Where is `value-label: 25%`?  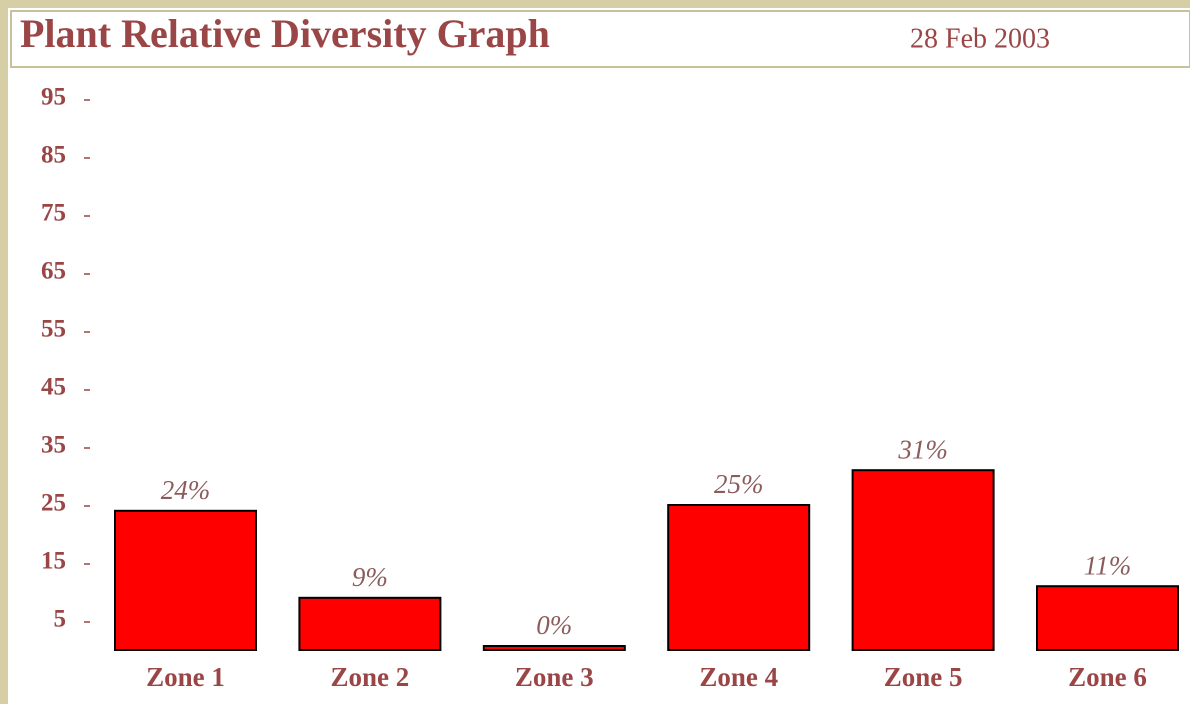 value-label: 25% is located at coordinates (739, 484).